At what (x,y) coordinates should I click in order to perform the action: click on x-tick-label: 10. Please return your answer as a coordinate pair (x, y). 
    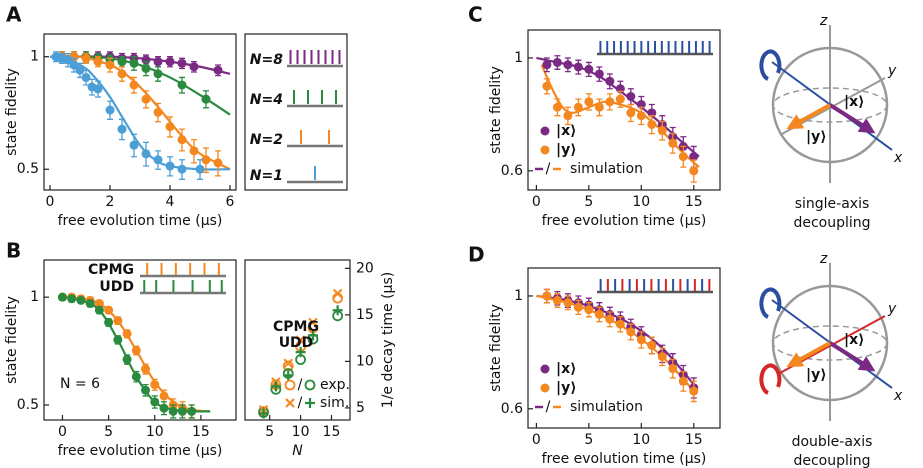
    Looking at the image, I should click on (641, 440).